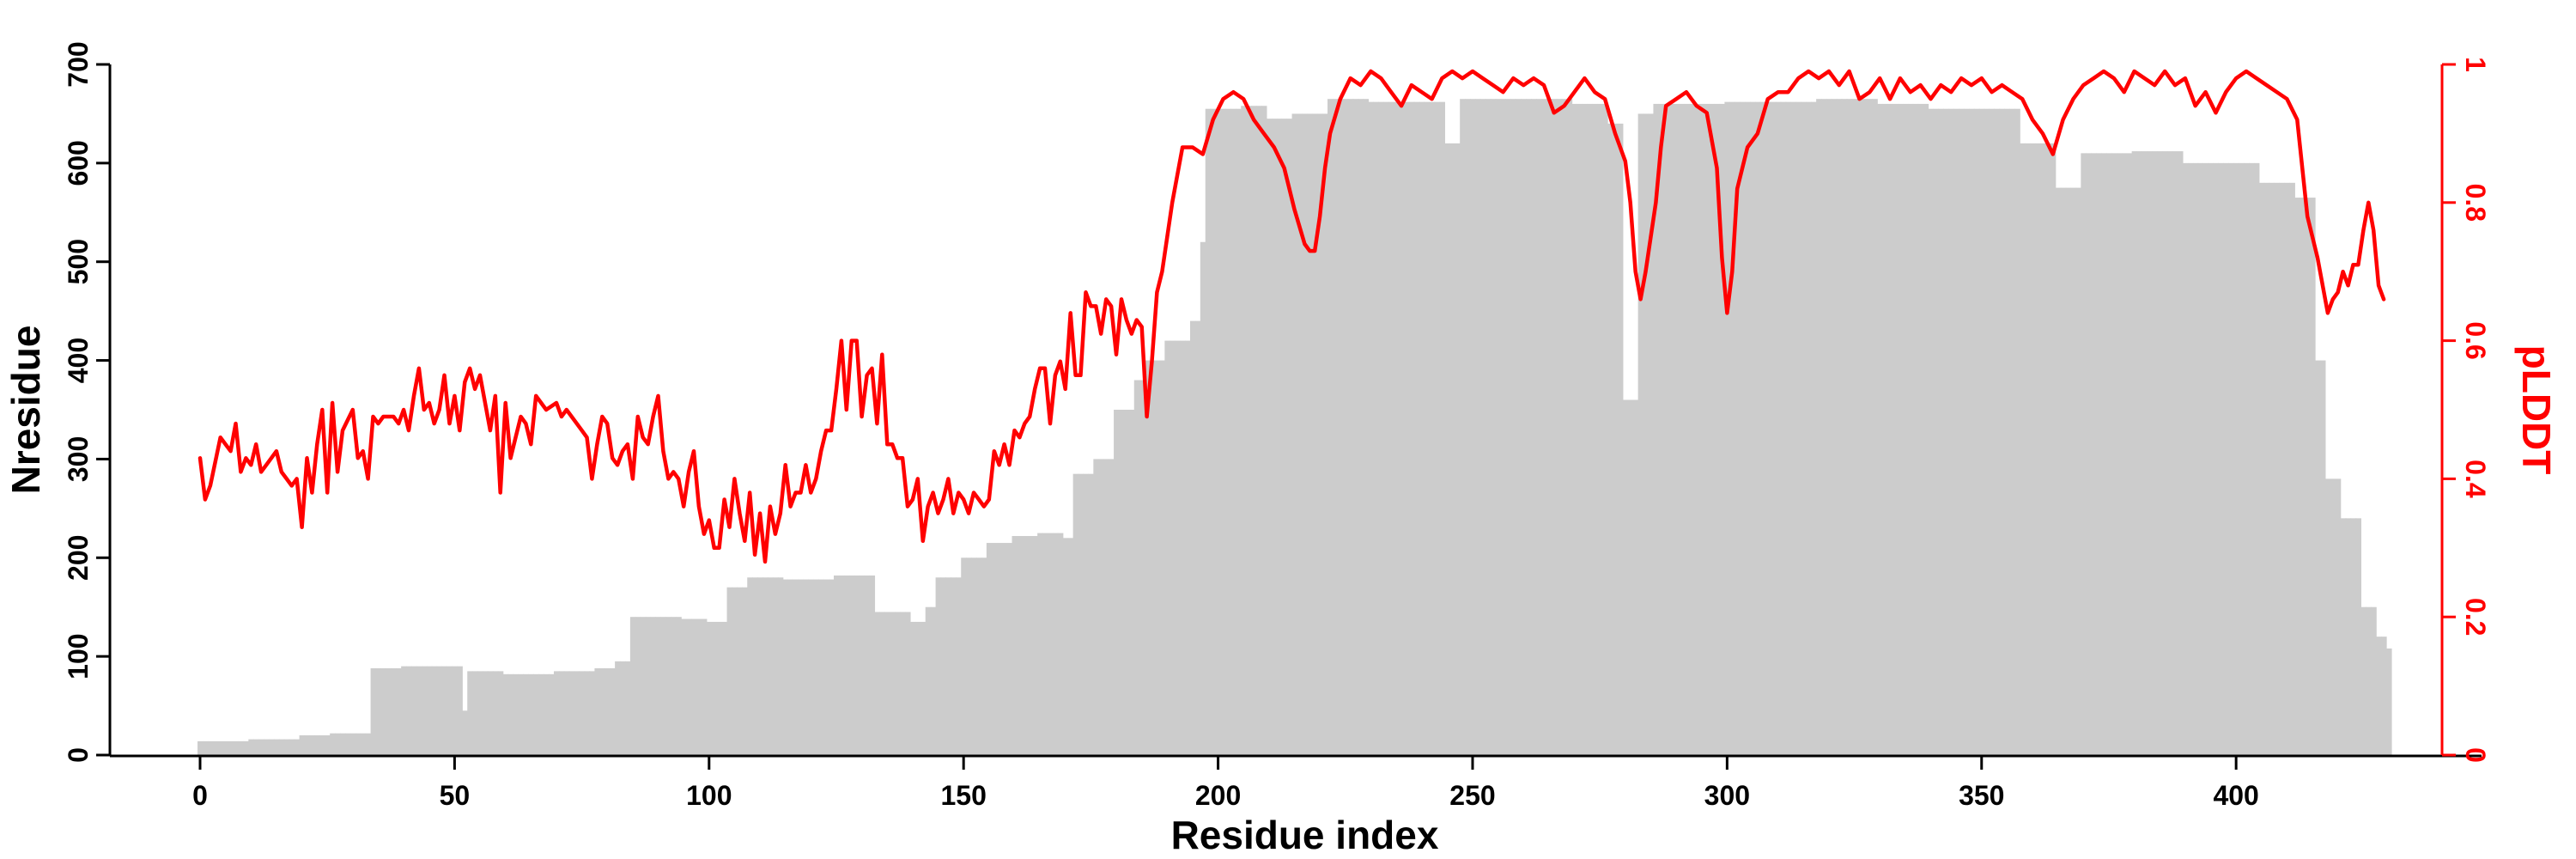  What do you see at coordinates (78, 558) in the screenshot?
I see `y-tick-label: 200` at bounding box center [78, 558].